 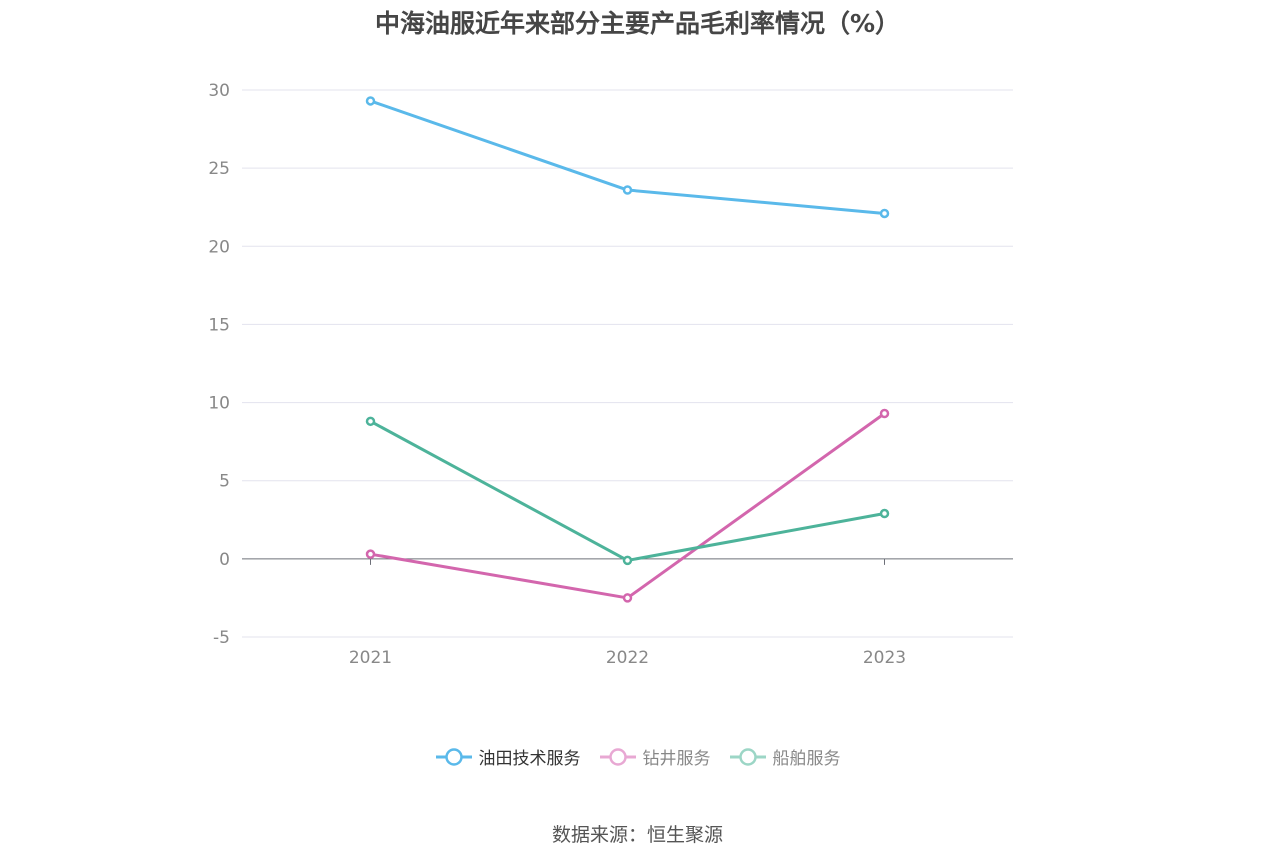 What do you see at coordinates (219, 364) in the screenshot?
I see `y-axis-ticks: 30 25 20 15 10 5 0 -5` at bounding box center [219, 364].